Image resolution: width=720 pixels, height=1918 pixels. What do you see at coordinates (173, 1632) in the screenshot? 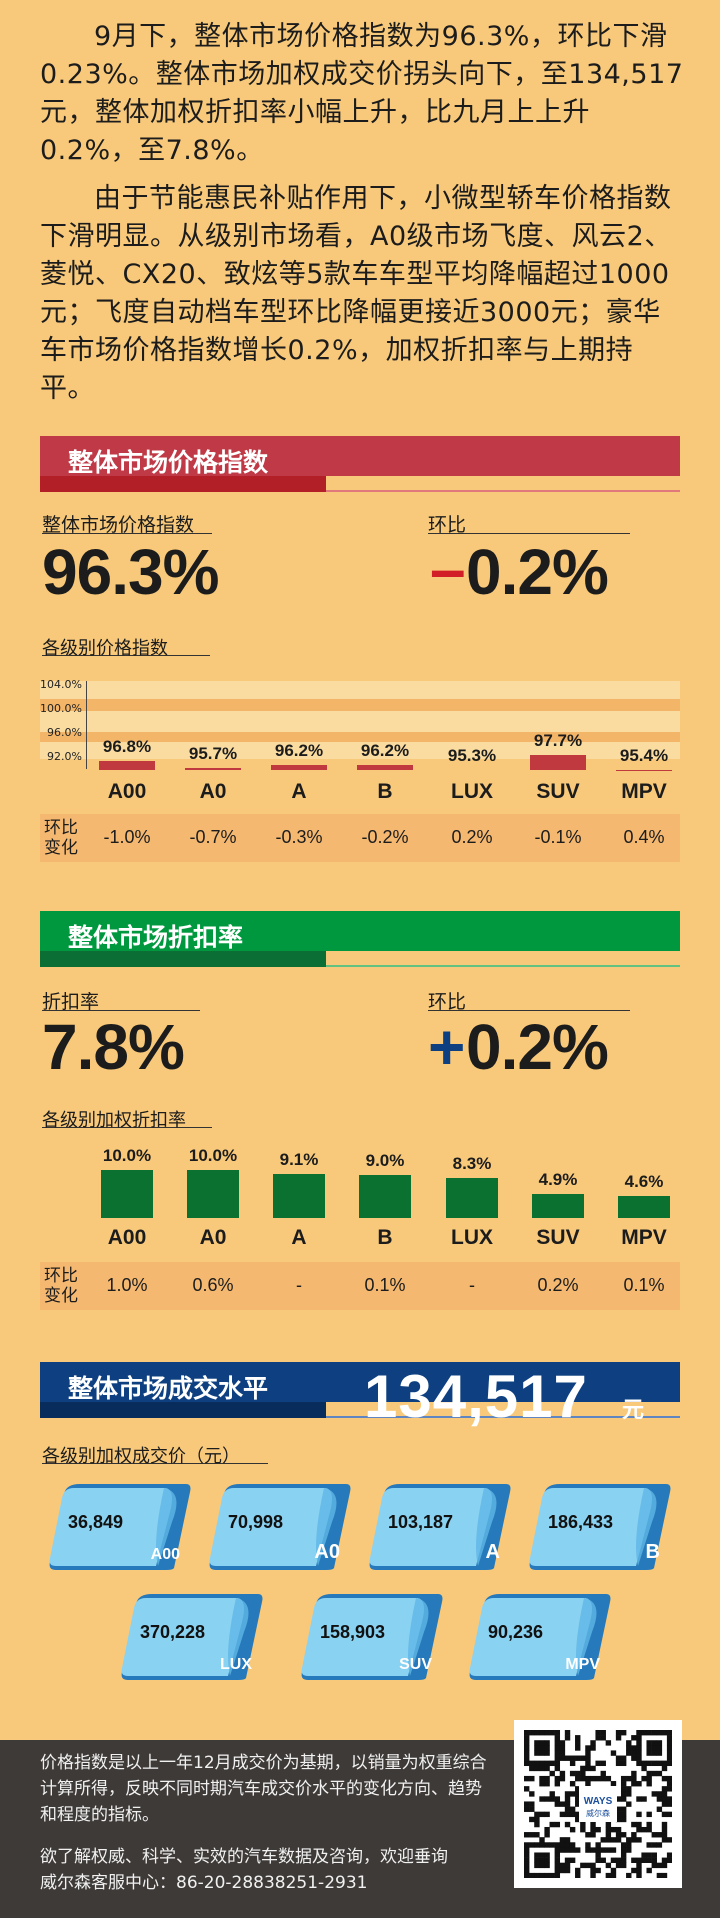
I see `price-card-value: 370,228` at bounding box center [173, 1632].